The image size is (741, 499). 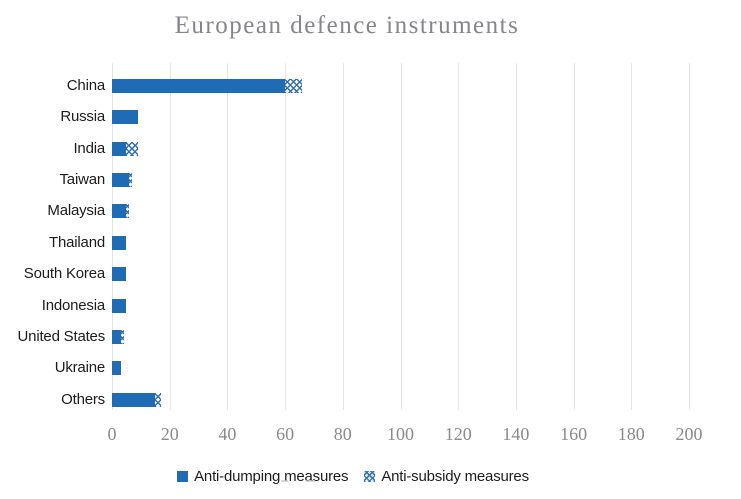 What do you see at coordinates (227, 434) in the screenshot?
I see `x-tick-label: 40` at bounding box center [227, 434].